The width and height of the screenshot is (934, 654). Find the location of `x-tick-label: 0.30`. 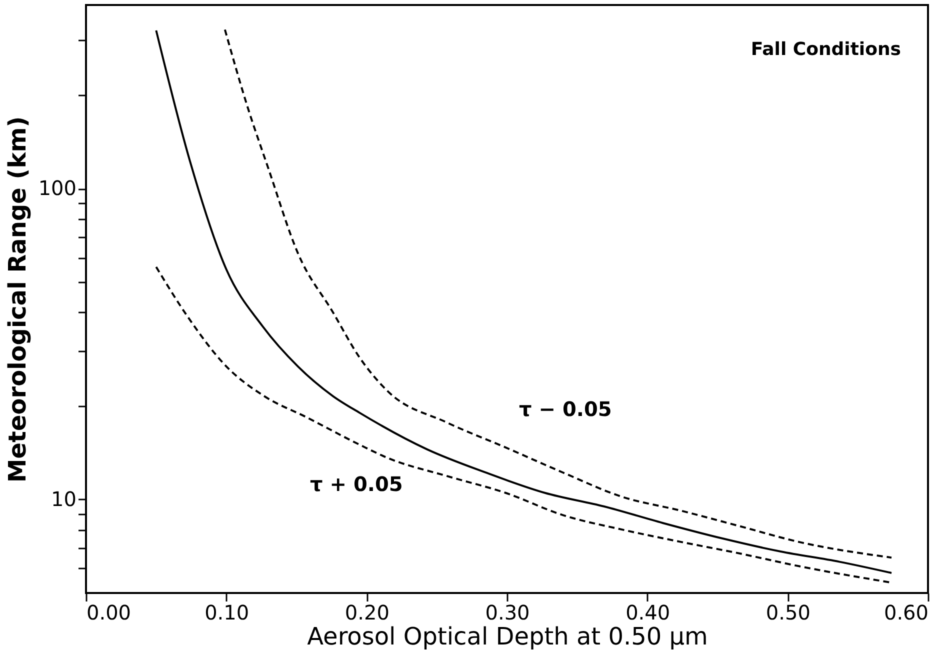

x-tick-label: 0.30 is located at coordinates (507, 612).